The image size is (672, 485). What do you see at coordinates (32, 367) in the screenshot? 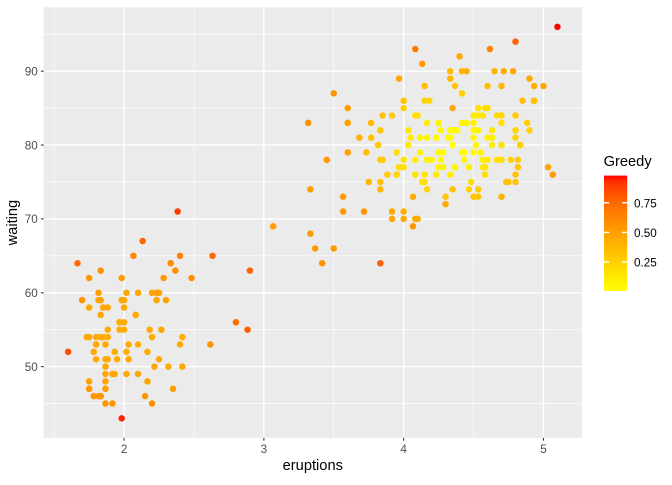
I see `svg-text: 50` at bounding box center [32, 367].